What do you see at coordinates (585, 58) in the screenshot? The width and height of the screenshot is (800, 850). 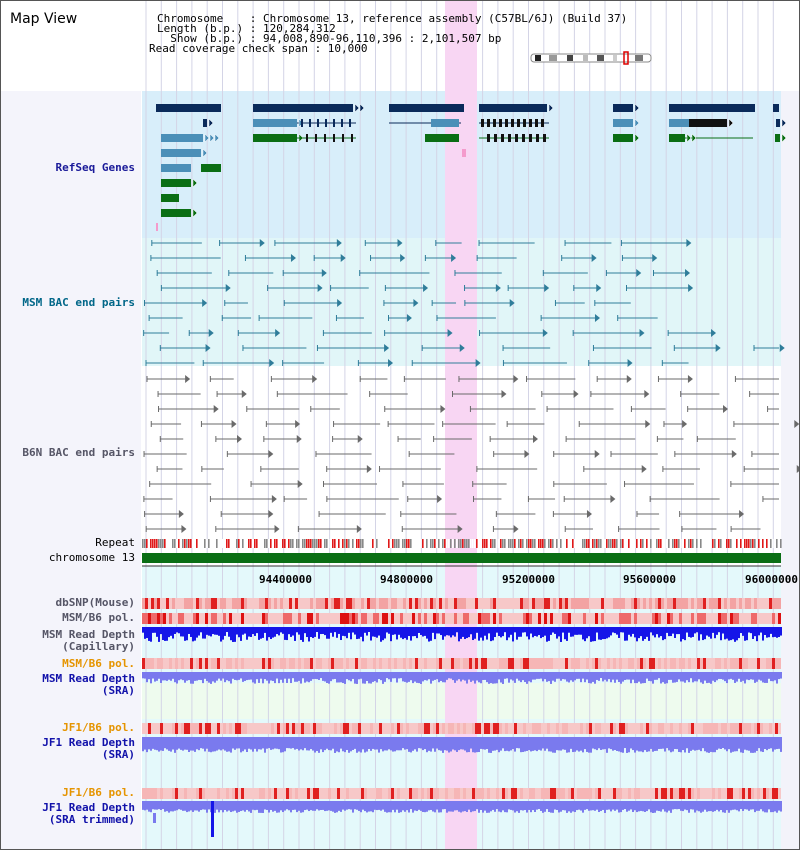 I see `ideogram-band` at bounding box center [585, 58].